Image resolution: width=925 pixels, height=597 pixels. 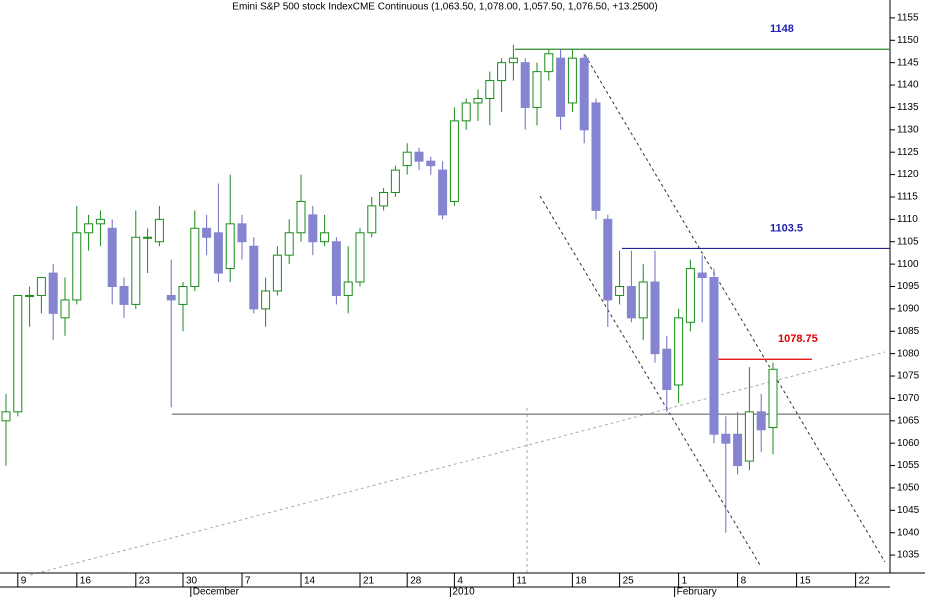 What do you see at coordinates (907, 219) in the screenshot?
I see `y-tick-label: 1110` at bounding box center [907, 219].